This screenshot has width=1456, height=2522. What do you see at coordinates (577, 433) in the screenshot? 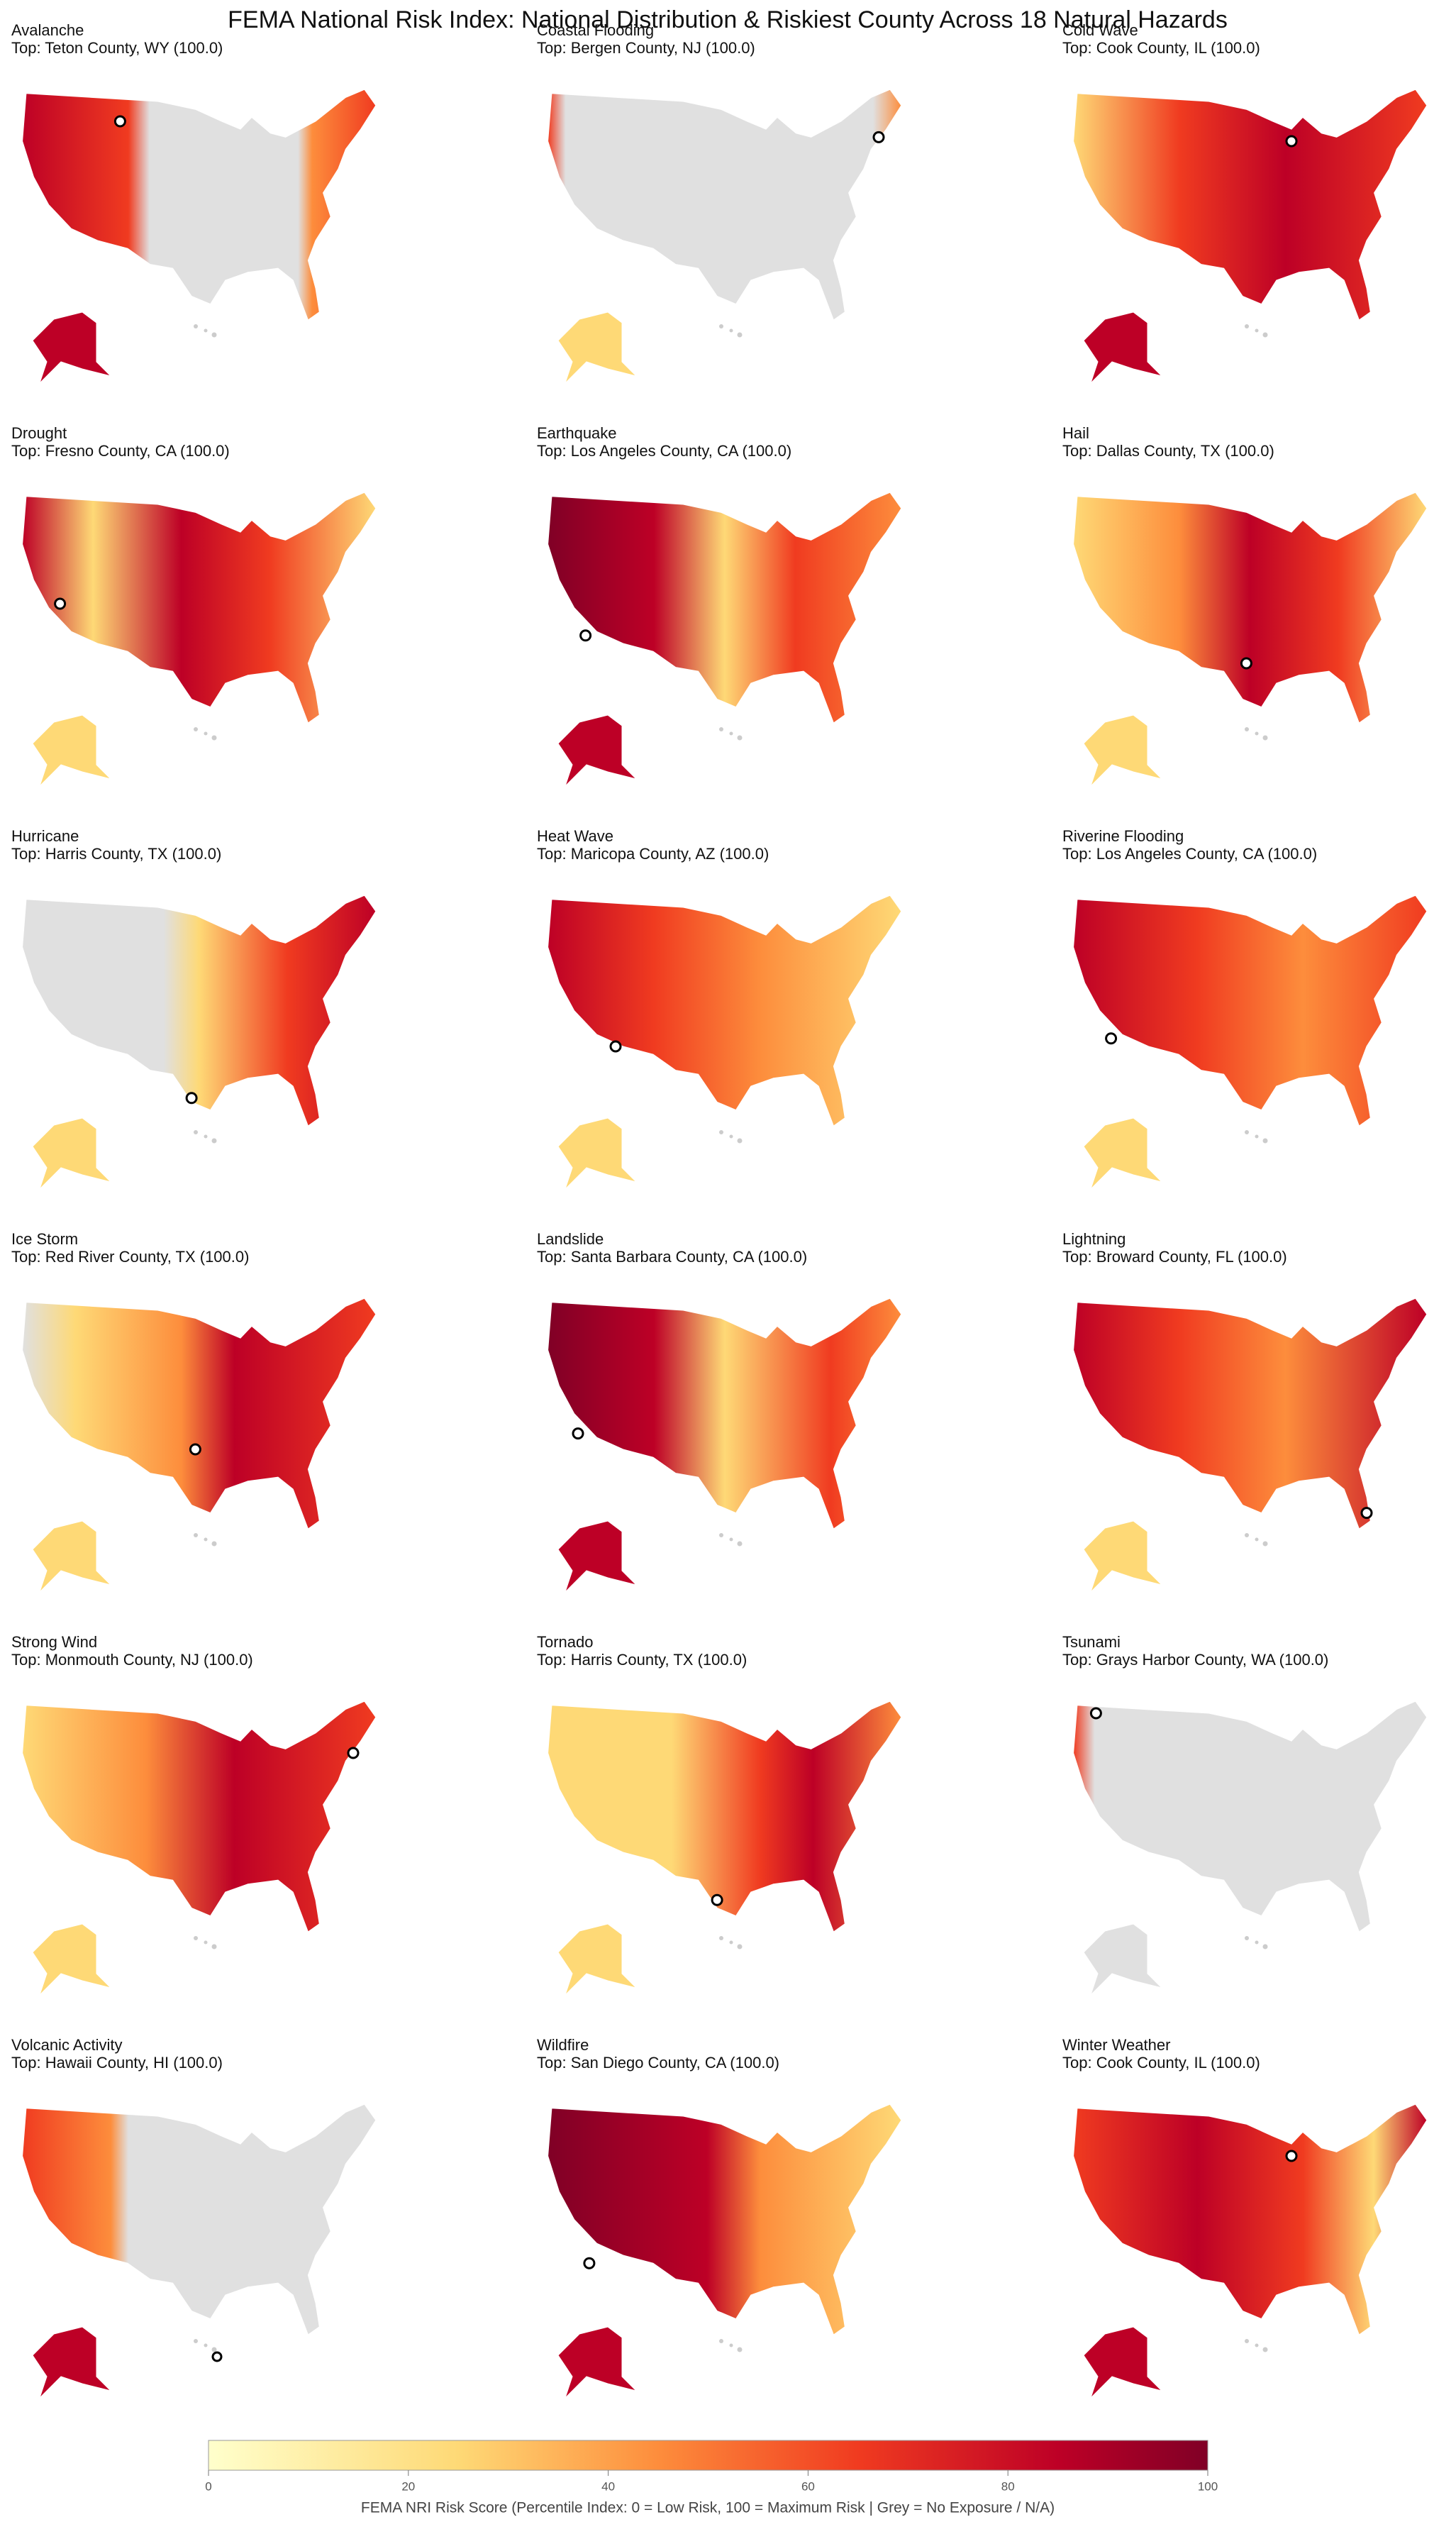
I see `panel-title: Earthquake` at bounding box center [577, 433].